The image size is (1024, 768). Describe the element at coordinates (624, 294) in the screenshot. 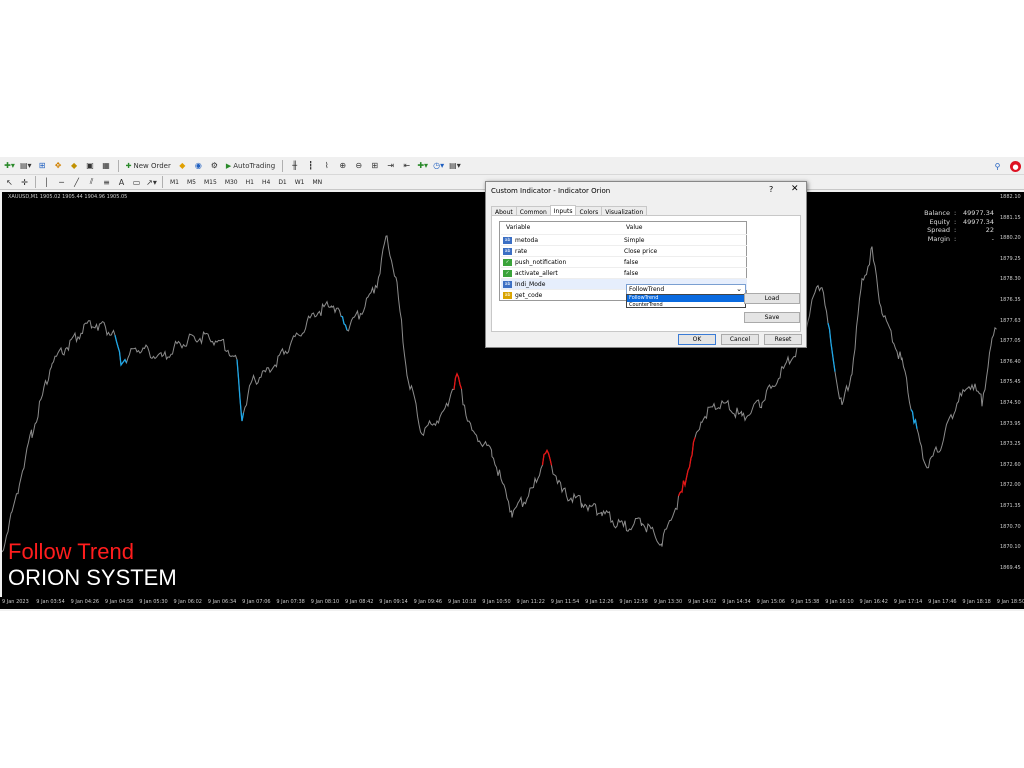

I see `input-row: ab get_code` at that location.